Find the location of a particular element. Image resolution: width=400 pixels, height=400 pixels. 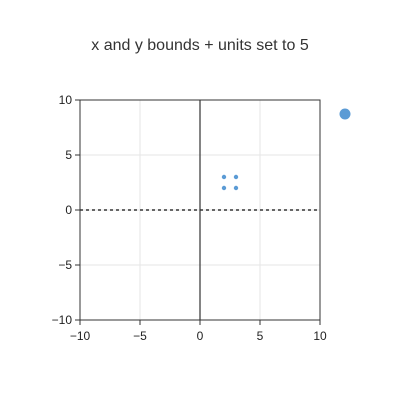

x-tick-label: 0 is located at coordinates (200, 336).